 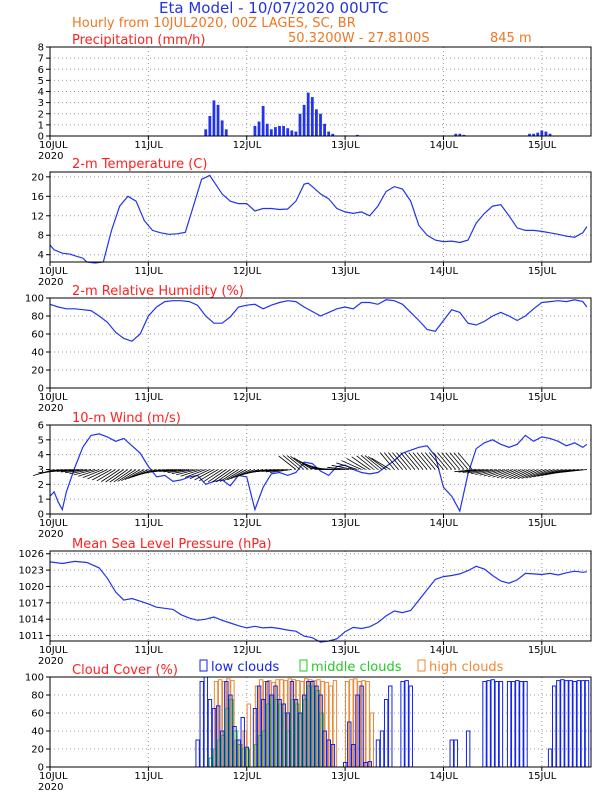 What do you see at coordinates (247, 397) in the screenshot?
I see `rh-xtick-label: 12JUL` at bounding box center [247, 397].